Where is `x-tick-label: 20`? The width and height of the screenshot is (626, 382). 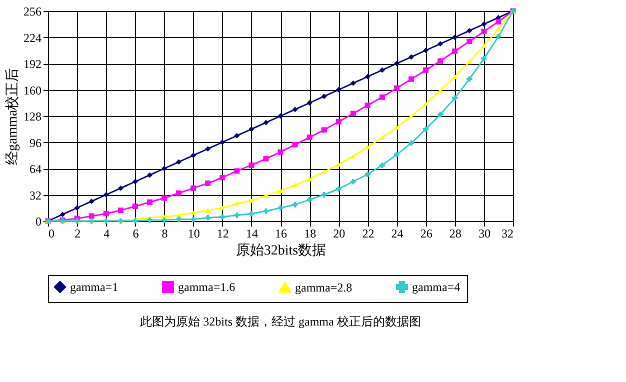
x-tick-label: 20 is located at coordinates (339, 233).